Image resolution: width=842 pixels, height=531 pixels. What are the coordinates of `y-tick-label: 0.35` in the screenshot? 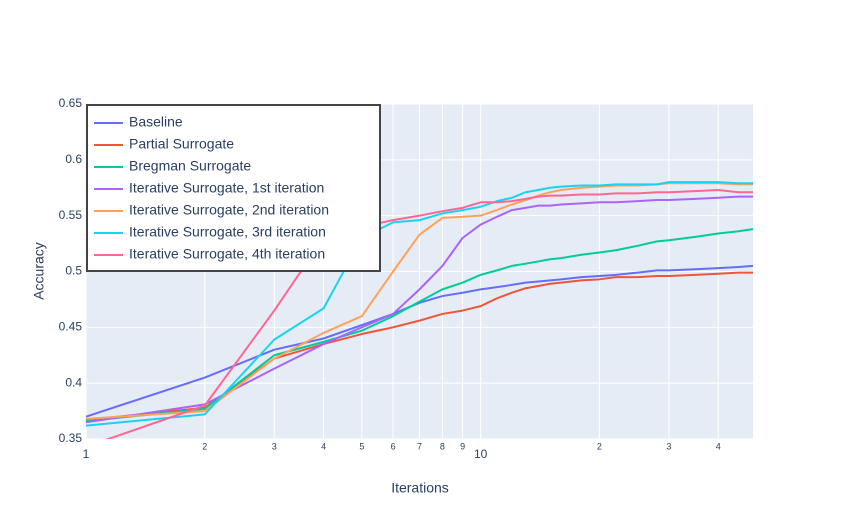 It's located at (71, 438).